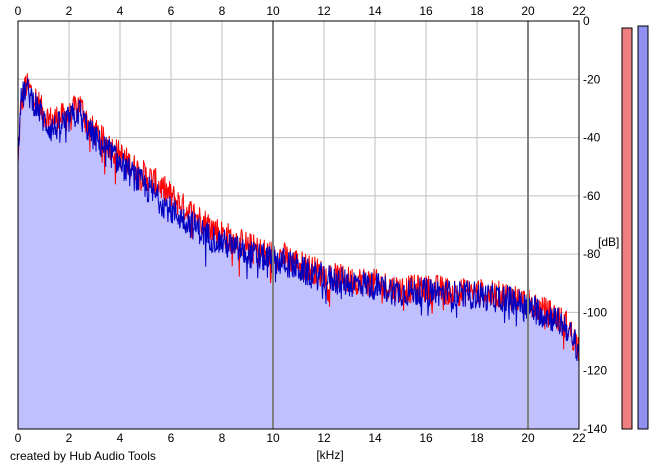 The width and height of the screenshot is (662, 474). What do you see at coordinates (324, 438) in the screenshot?
I see `x-tick-label-bottom: 12` at bounding box center [324, 438].